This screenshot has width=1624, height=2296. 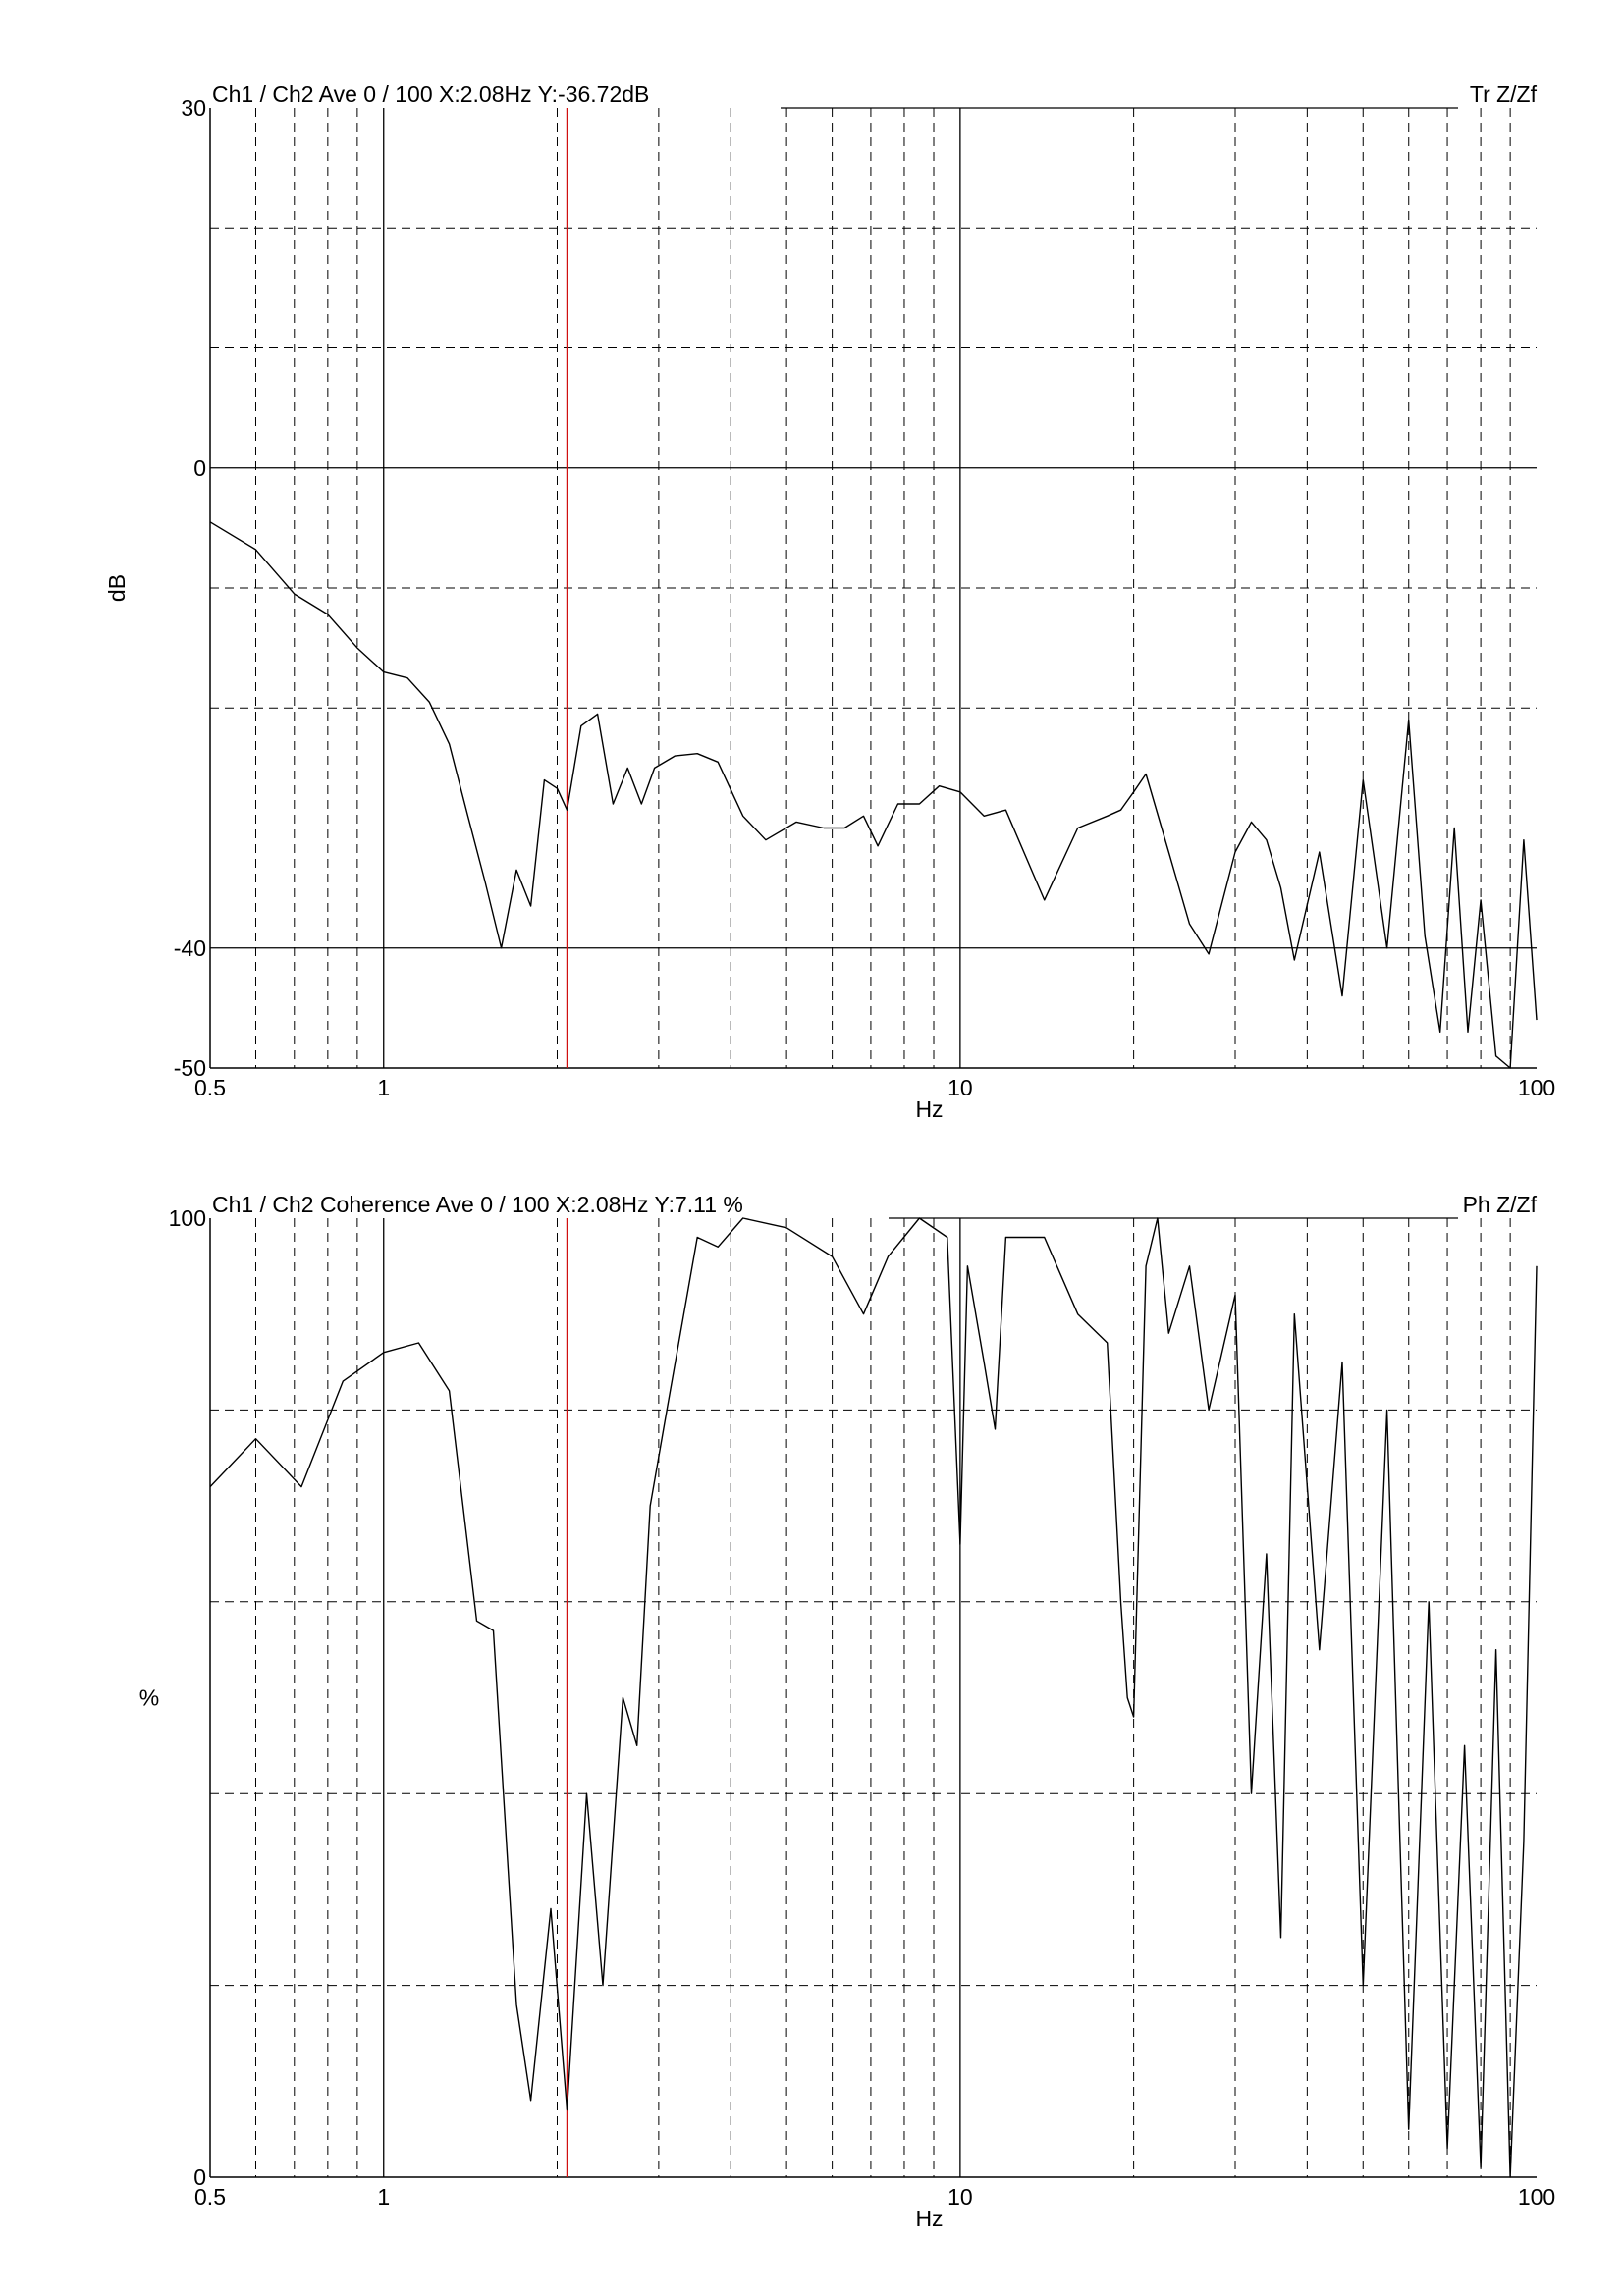 What do you see at coordinates (193, 108) in the screenshot?
I see `y-tick-label: 30` at bounding box center [193, 108].